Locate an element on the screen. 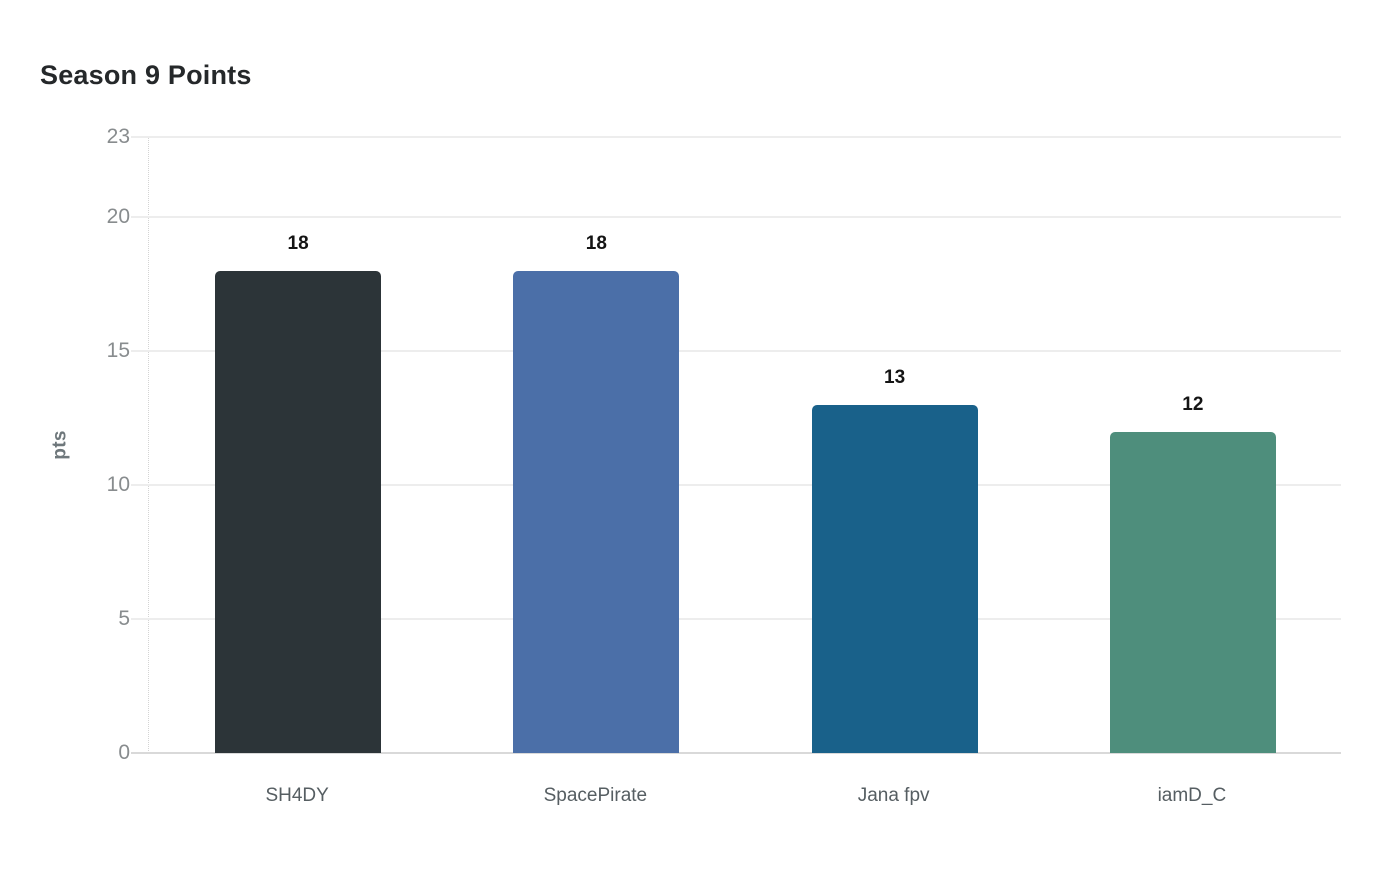  x-tick-label: SpacePirate is located at coordinates (595, 795).